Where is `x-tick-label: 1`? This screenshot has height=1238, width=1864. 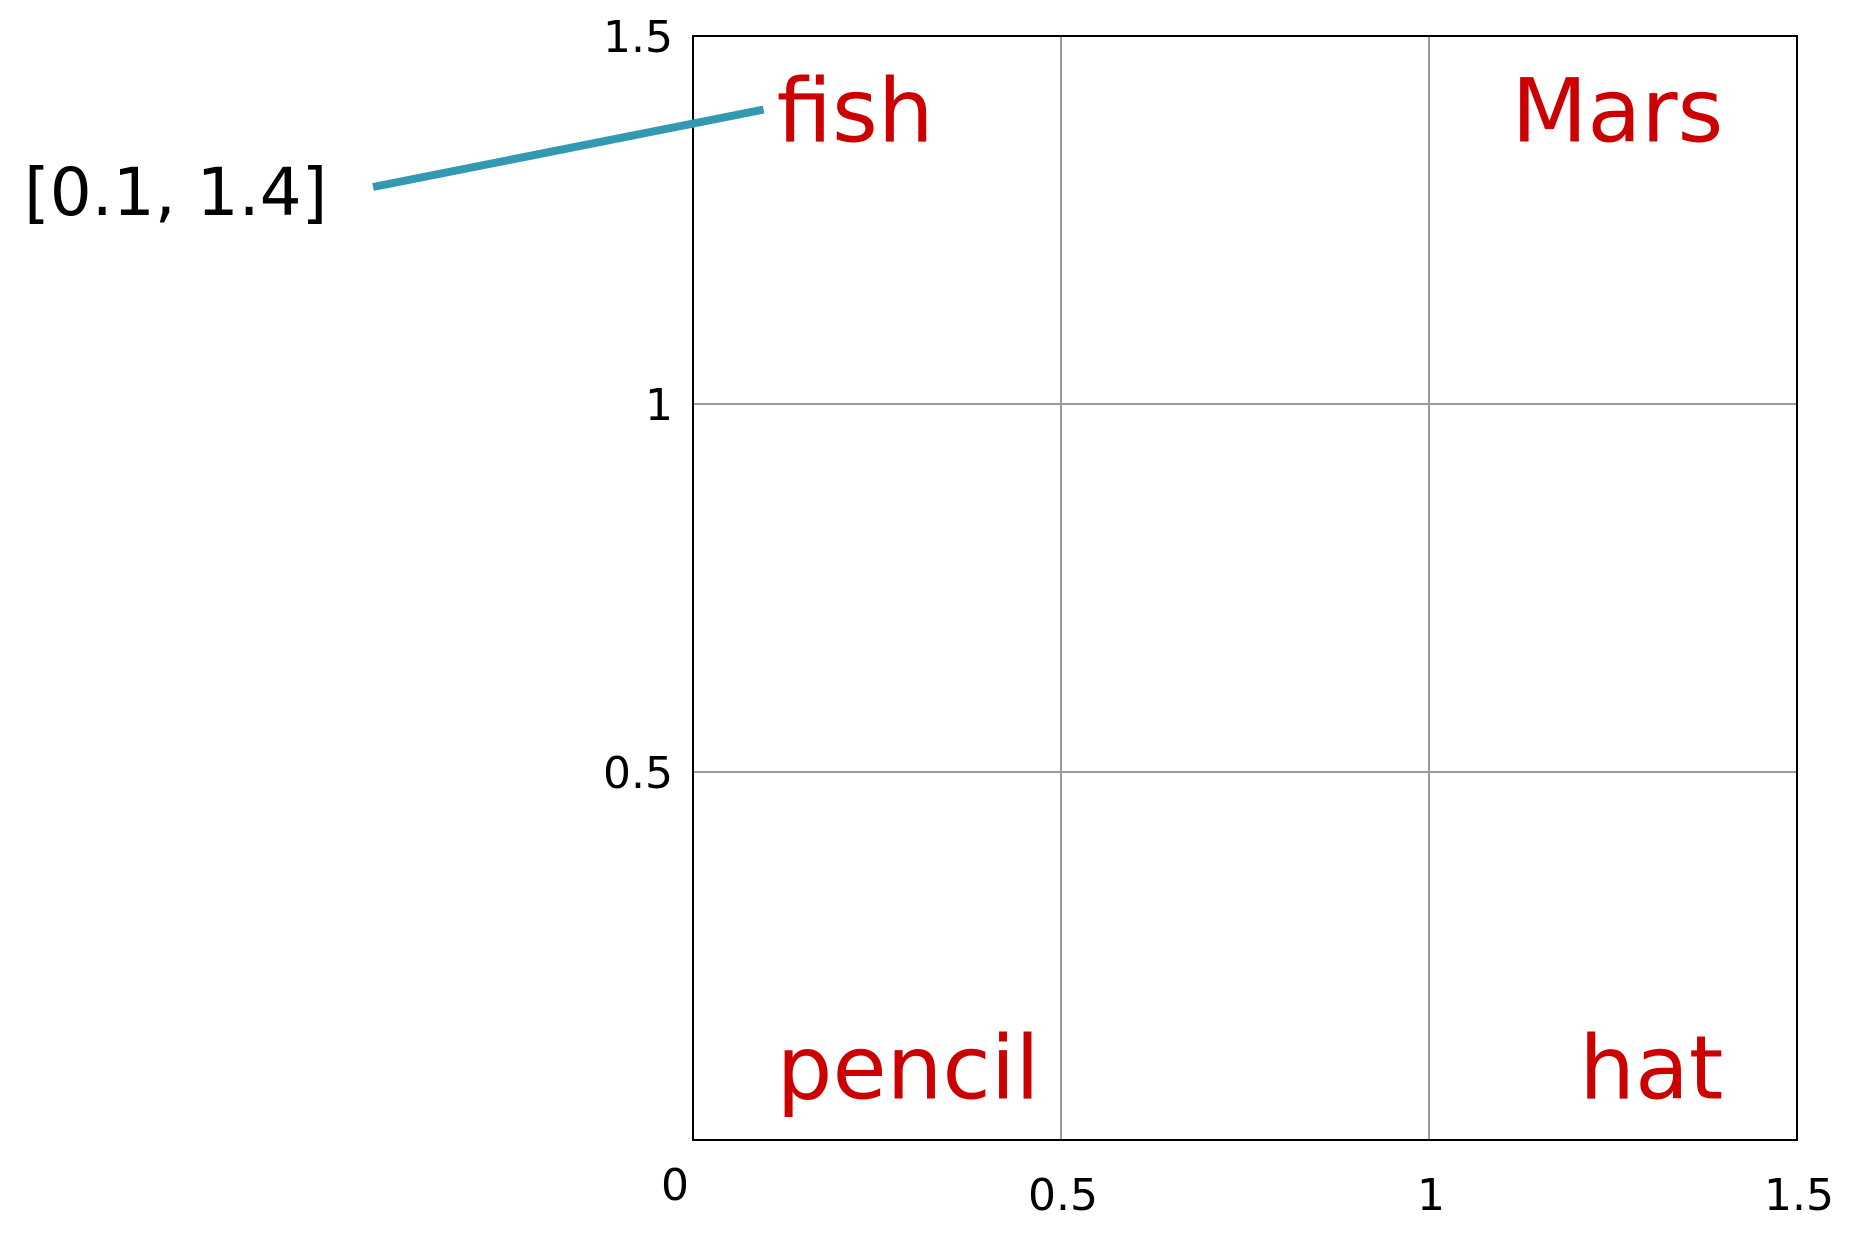 x-tick-label: 1 is located at coordinates (1431, 1195).